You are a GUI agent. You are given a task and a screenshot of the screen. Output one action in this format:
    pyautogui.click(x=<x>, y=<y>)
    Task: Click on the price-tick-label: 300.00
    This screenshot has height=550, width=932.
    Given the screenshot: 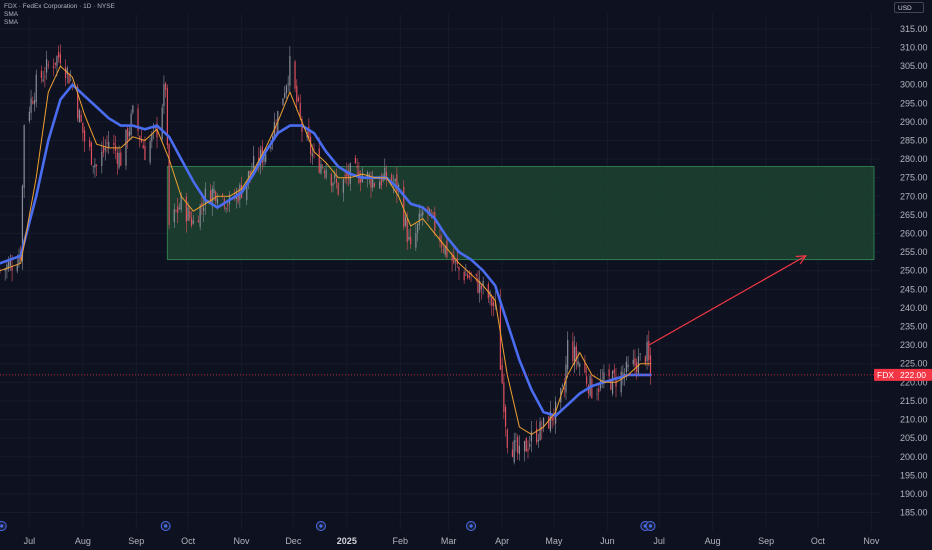 What is the action you would take?
    pyautogui.click(x=914, y=85)
    